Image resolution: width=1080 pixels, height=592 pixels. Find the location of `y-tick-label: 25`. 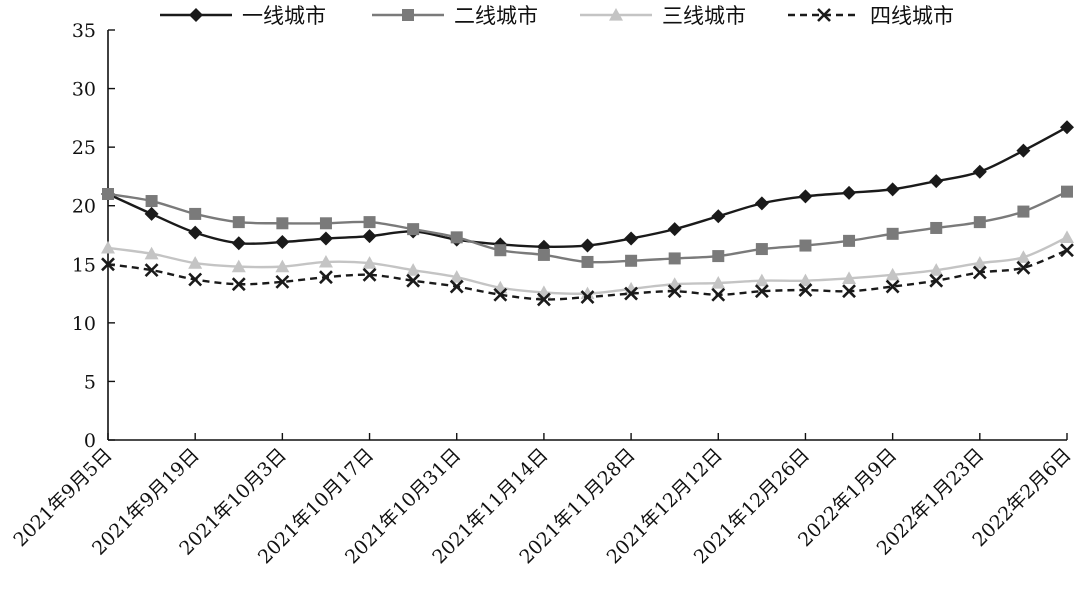

y-tick-label: 25 is located at coordinates (84, 148).